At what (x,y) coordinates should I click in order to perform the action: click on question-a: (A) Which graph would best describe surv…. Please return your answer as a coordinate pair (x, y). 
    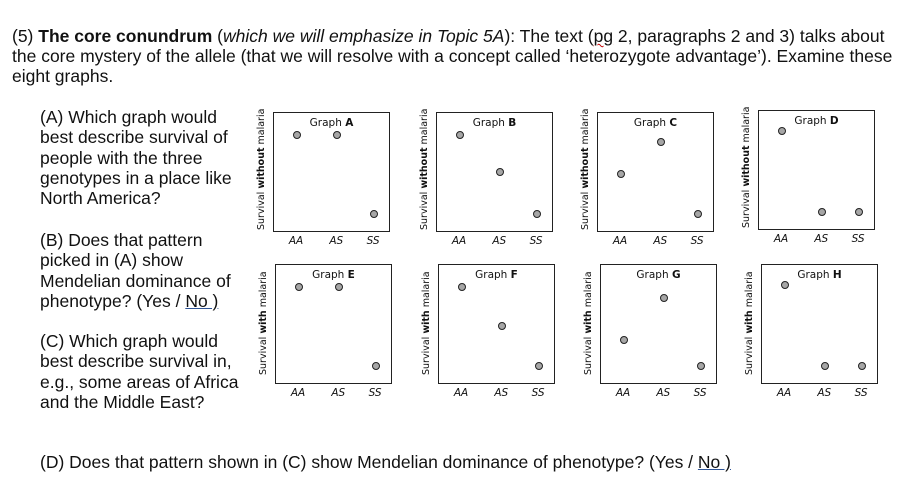
    Looking at the image, I should click on (136, 158).